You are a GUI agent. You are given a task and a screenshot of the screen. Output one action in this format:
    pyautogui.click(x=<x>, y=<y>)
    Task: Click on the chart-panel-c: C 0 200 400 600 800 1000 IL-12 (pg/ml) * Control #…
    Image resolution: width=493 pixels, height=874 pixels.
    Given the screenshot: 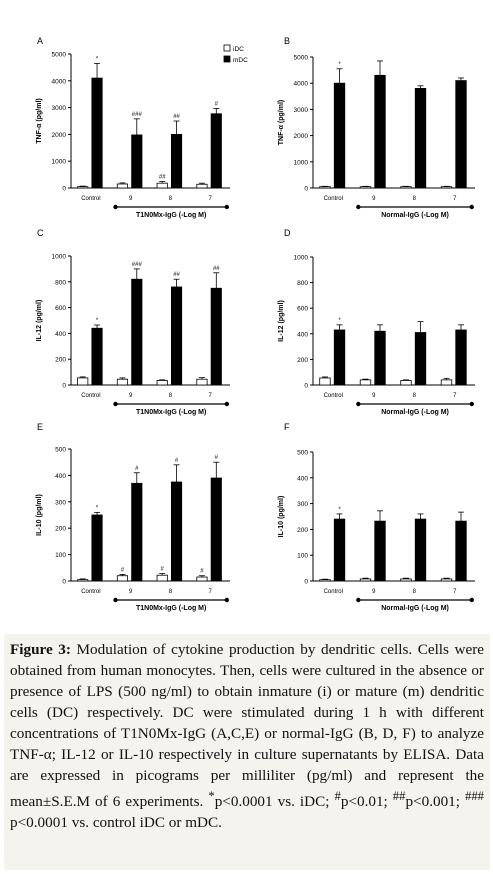 What is the action you would take?
    pyautogui.click(x=133, y=322)
    